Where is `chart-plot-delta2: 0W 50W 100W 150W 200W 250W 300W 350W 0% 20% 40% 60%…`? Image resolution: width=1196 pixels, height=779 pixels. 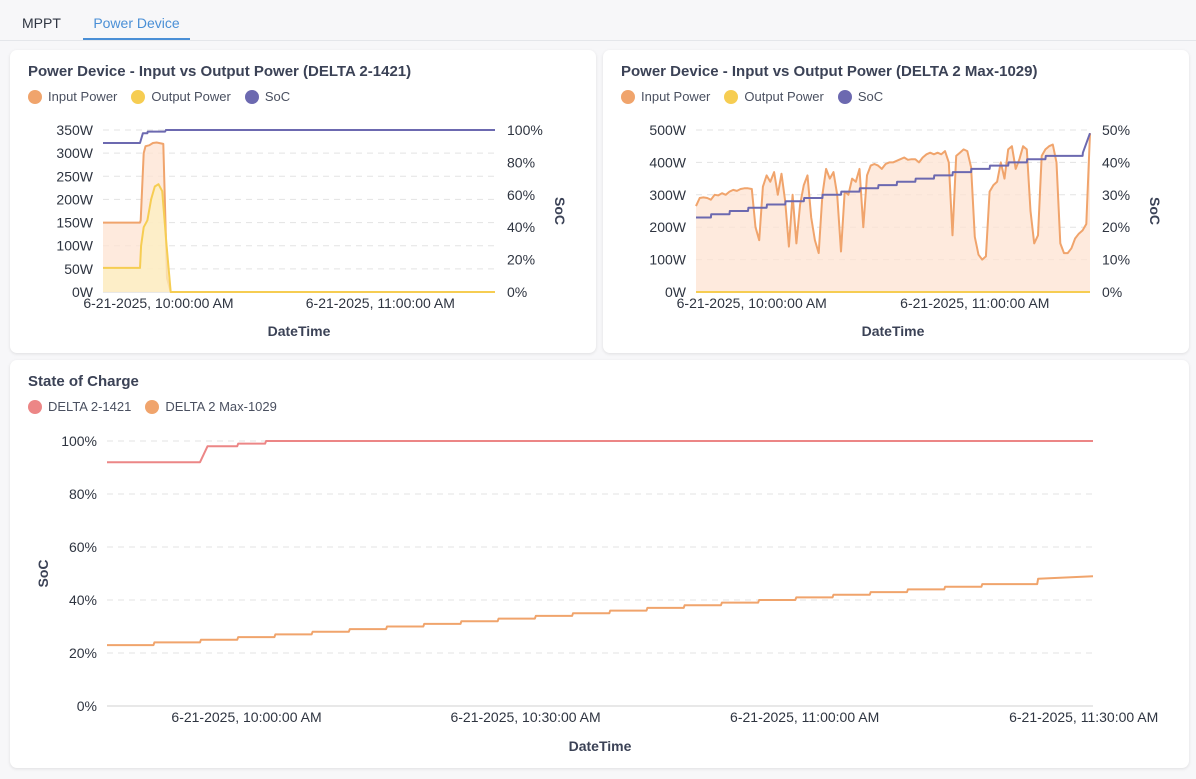 chart-plot-delta2: 0W 50W 100W 150W 200W 250W 300W 350W 0% 20% 40% 60%… is located at coordinates (312, 230).